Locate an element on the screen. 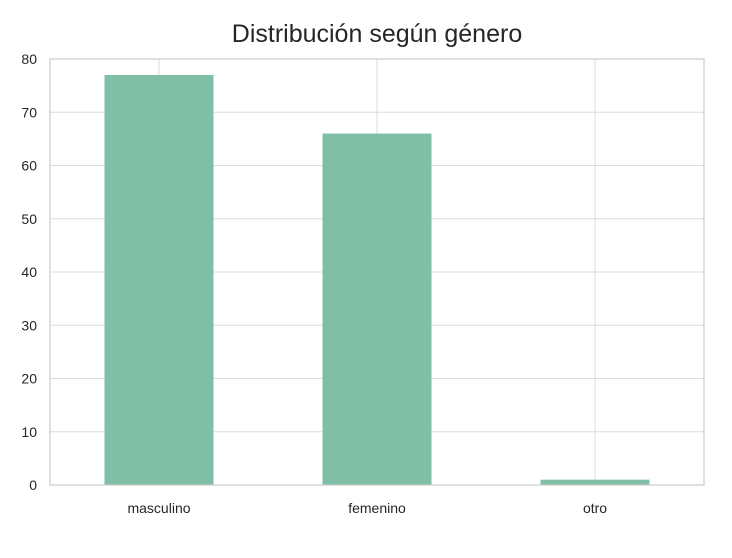 The height and width of the screenshot is (558, 732). y-tick-label: 20 is located at coordinates (29, 379).